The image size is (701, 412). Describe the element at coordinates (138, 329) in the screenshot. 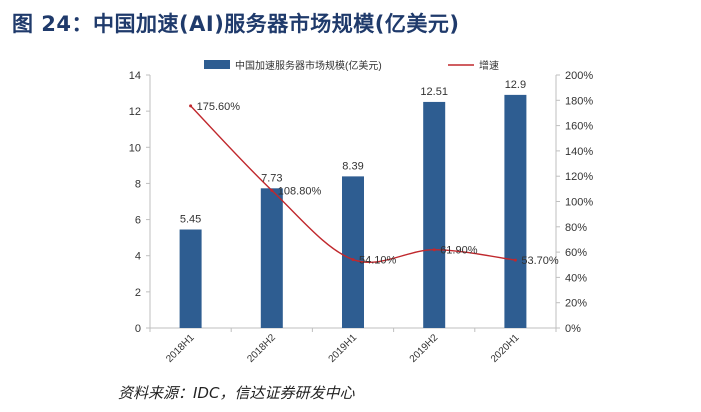

I see `y-left-tick-label: 0` at that location.